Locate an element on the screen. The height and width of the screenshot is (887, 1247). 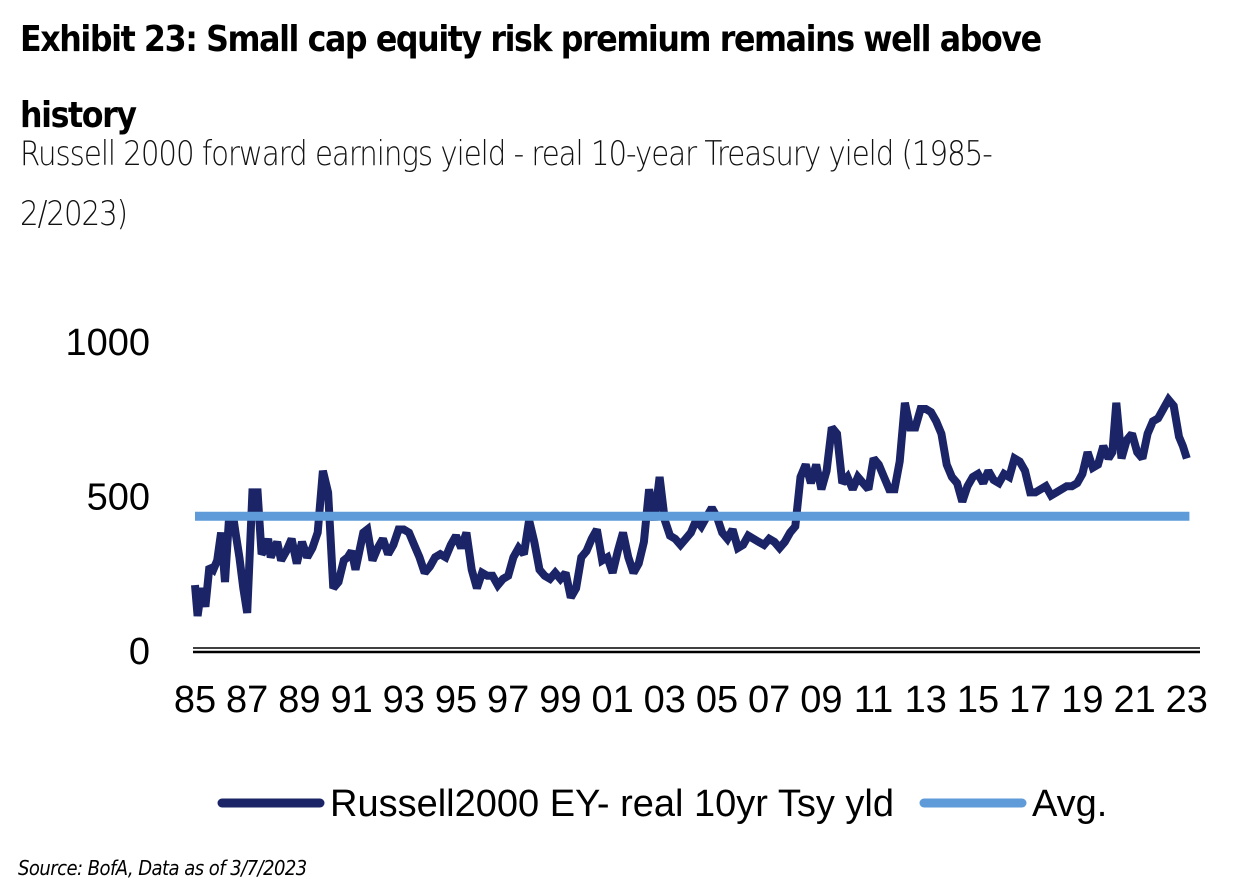
x-tick-label: 99 is located at coordinates (560, 700).